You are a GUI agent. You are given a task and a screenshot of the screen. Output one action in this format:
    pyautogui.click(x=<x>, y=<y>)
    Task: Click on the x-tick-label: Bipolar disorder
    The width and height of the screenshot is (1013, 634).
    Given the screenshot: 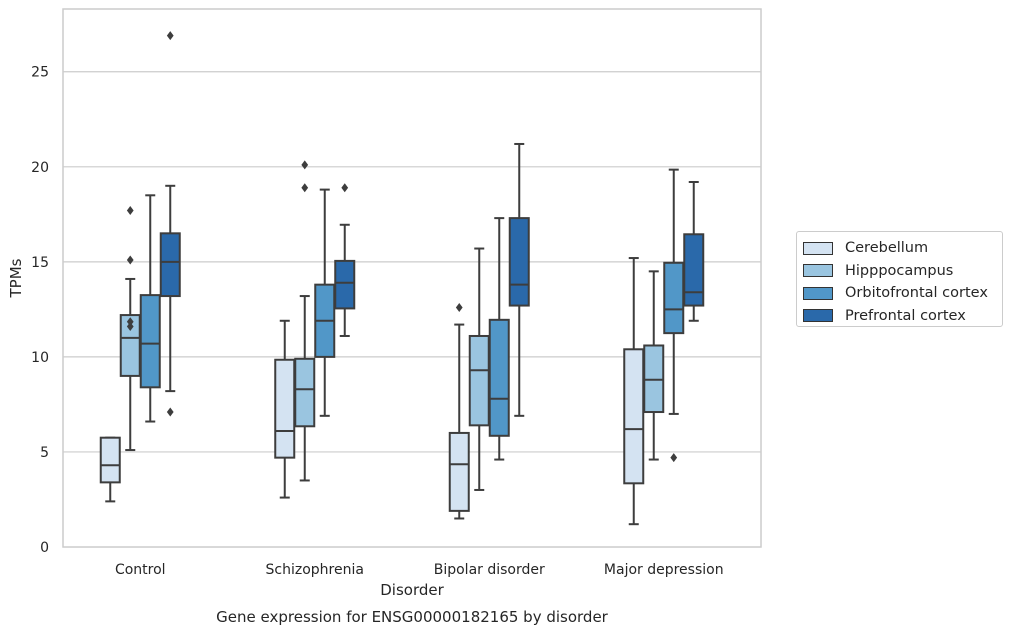 What is the action you would take?
    pyautogui.click(x=489, y=570)
    